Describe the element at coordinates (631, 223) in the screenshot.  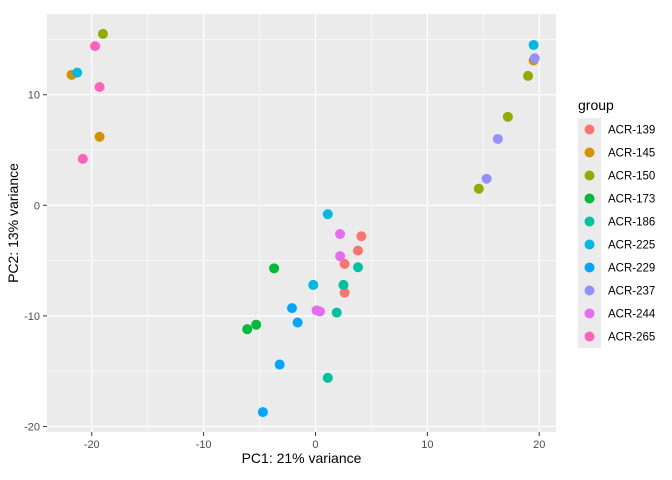
I see `legend-label: ACR-186` at that location.